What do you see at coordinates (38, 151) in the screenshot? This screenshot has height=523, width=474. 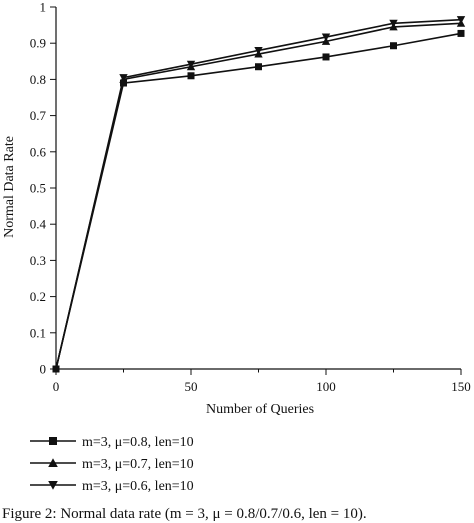 I see `y-tick-label: 0.6` at bounding box center [38, 151].